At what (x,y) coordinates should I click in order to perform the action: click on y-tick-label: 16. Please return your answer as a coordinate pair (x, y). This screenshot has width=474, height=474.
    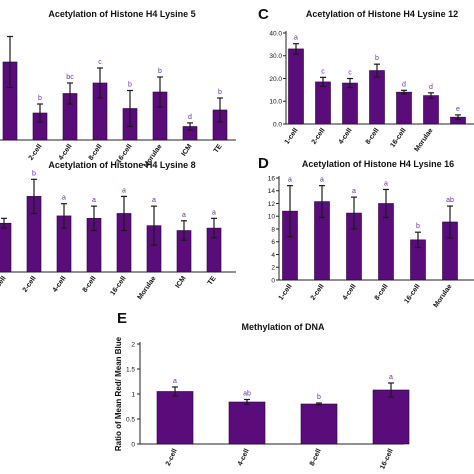
    Looking at the image, I should click on (272, 178).